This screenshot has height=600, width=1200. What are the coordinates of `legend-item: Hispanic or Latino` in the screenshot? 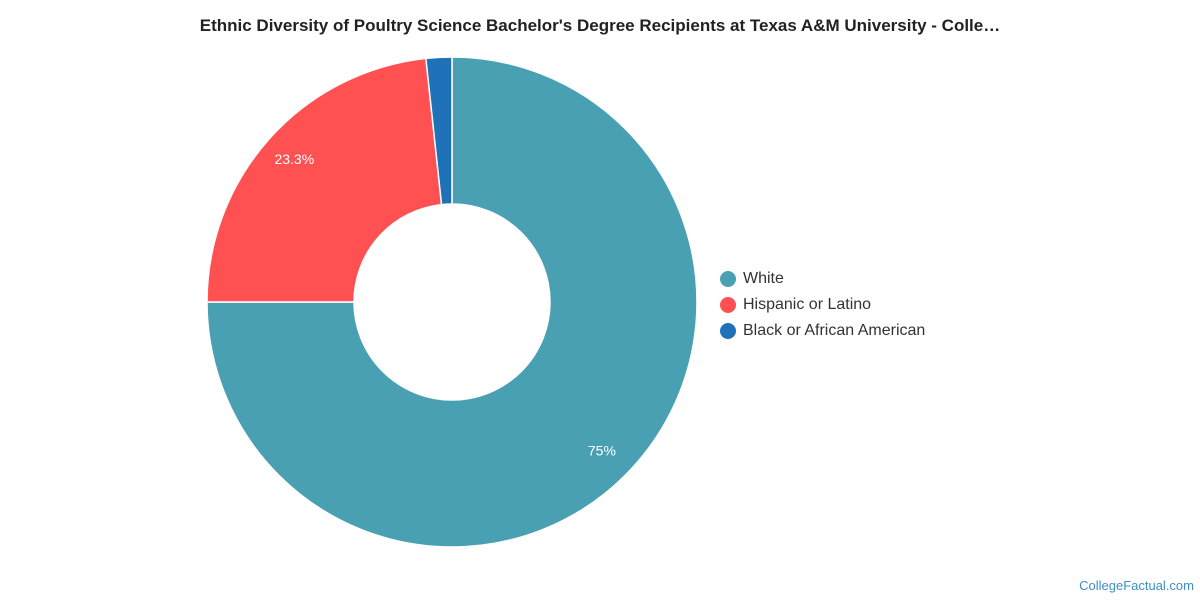 It's located at (822, 305).